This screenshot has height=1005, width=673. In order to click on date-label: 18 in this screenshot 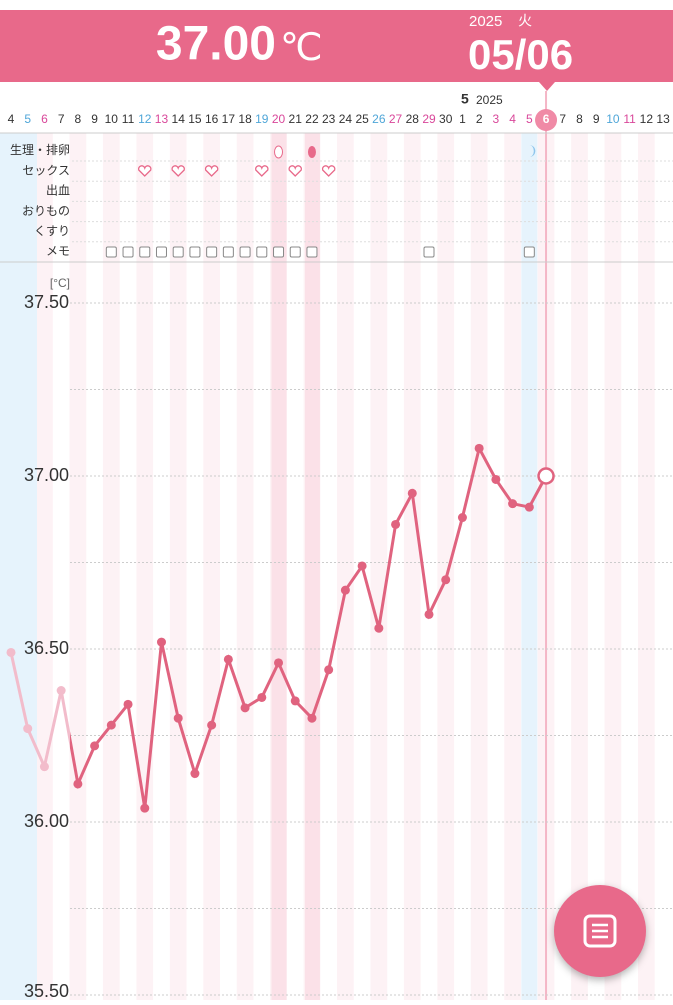, I will do `click(245, 119)`.